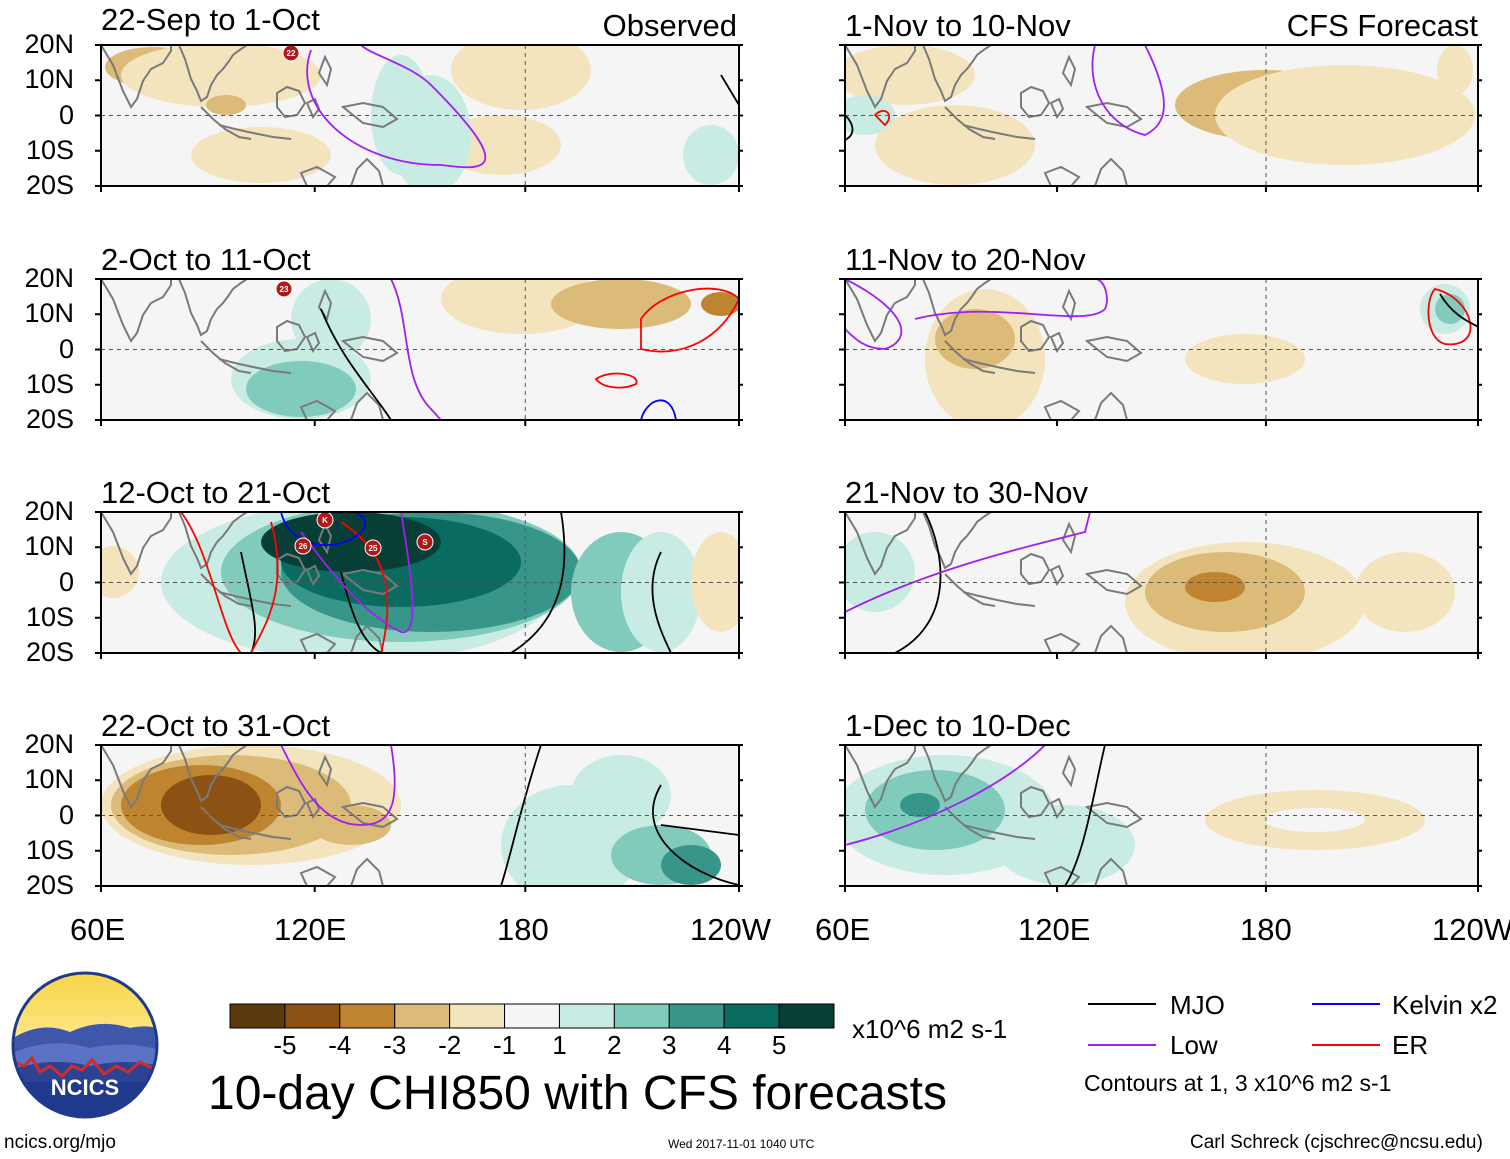 Image resolution: width=1510 pixels, height=1159 pixels. I want to click on lon-label-120e-left: 120E, so click(310, 929).